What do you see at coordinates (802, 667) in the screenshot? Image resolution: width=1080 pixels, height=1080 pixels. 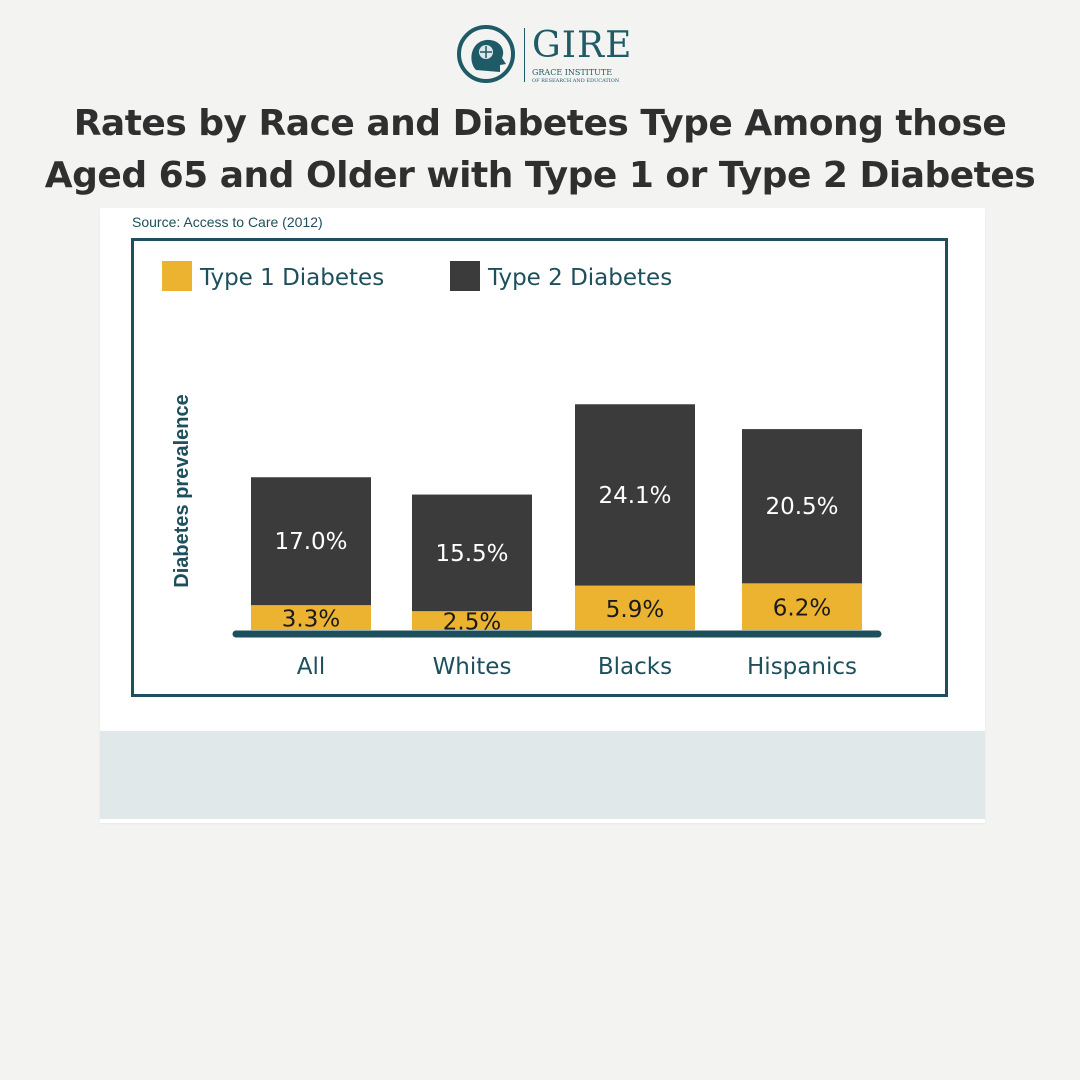 I see `x-tick-label-hispanics: Hispanics` at bounding box center [802, 667].